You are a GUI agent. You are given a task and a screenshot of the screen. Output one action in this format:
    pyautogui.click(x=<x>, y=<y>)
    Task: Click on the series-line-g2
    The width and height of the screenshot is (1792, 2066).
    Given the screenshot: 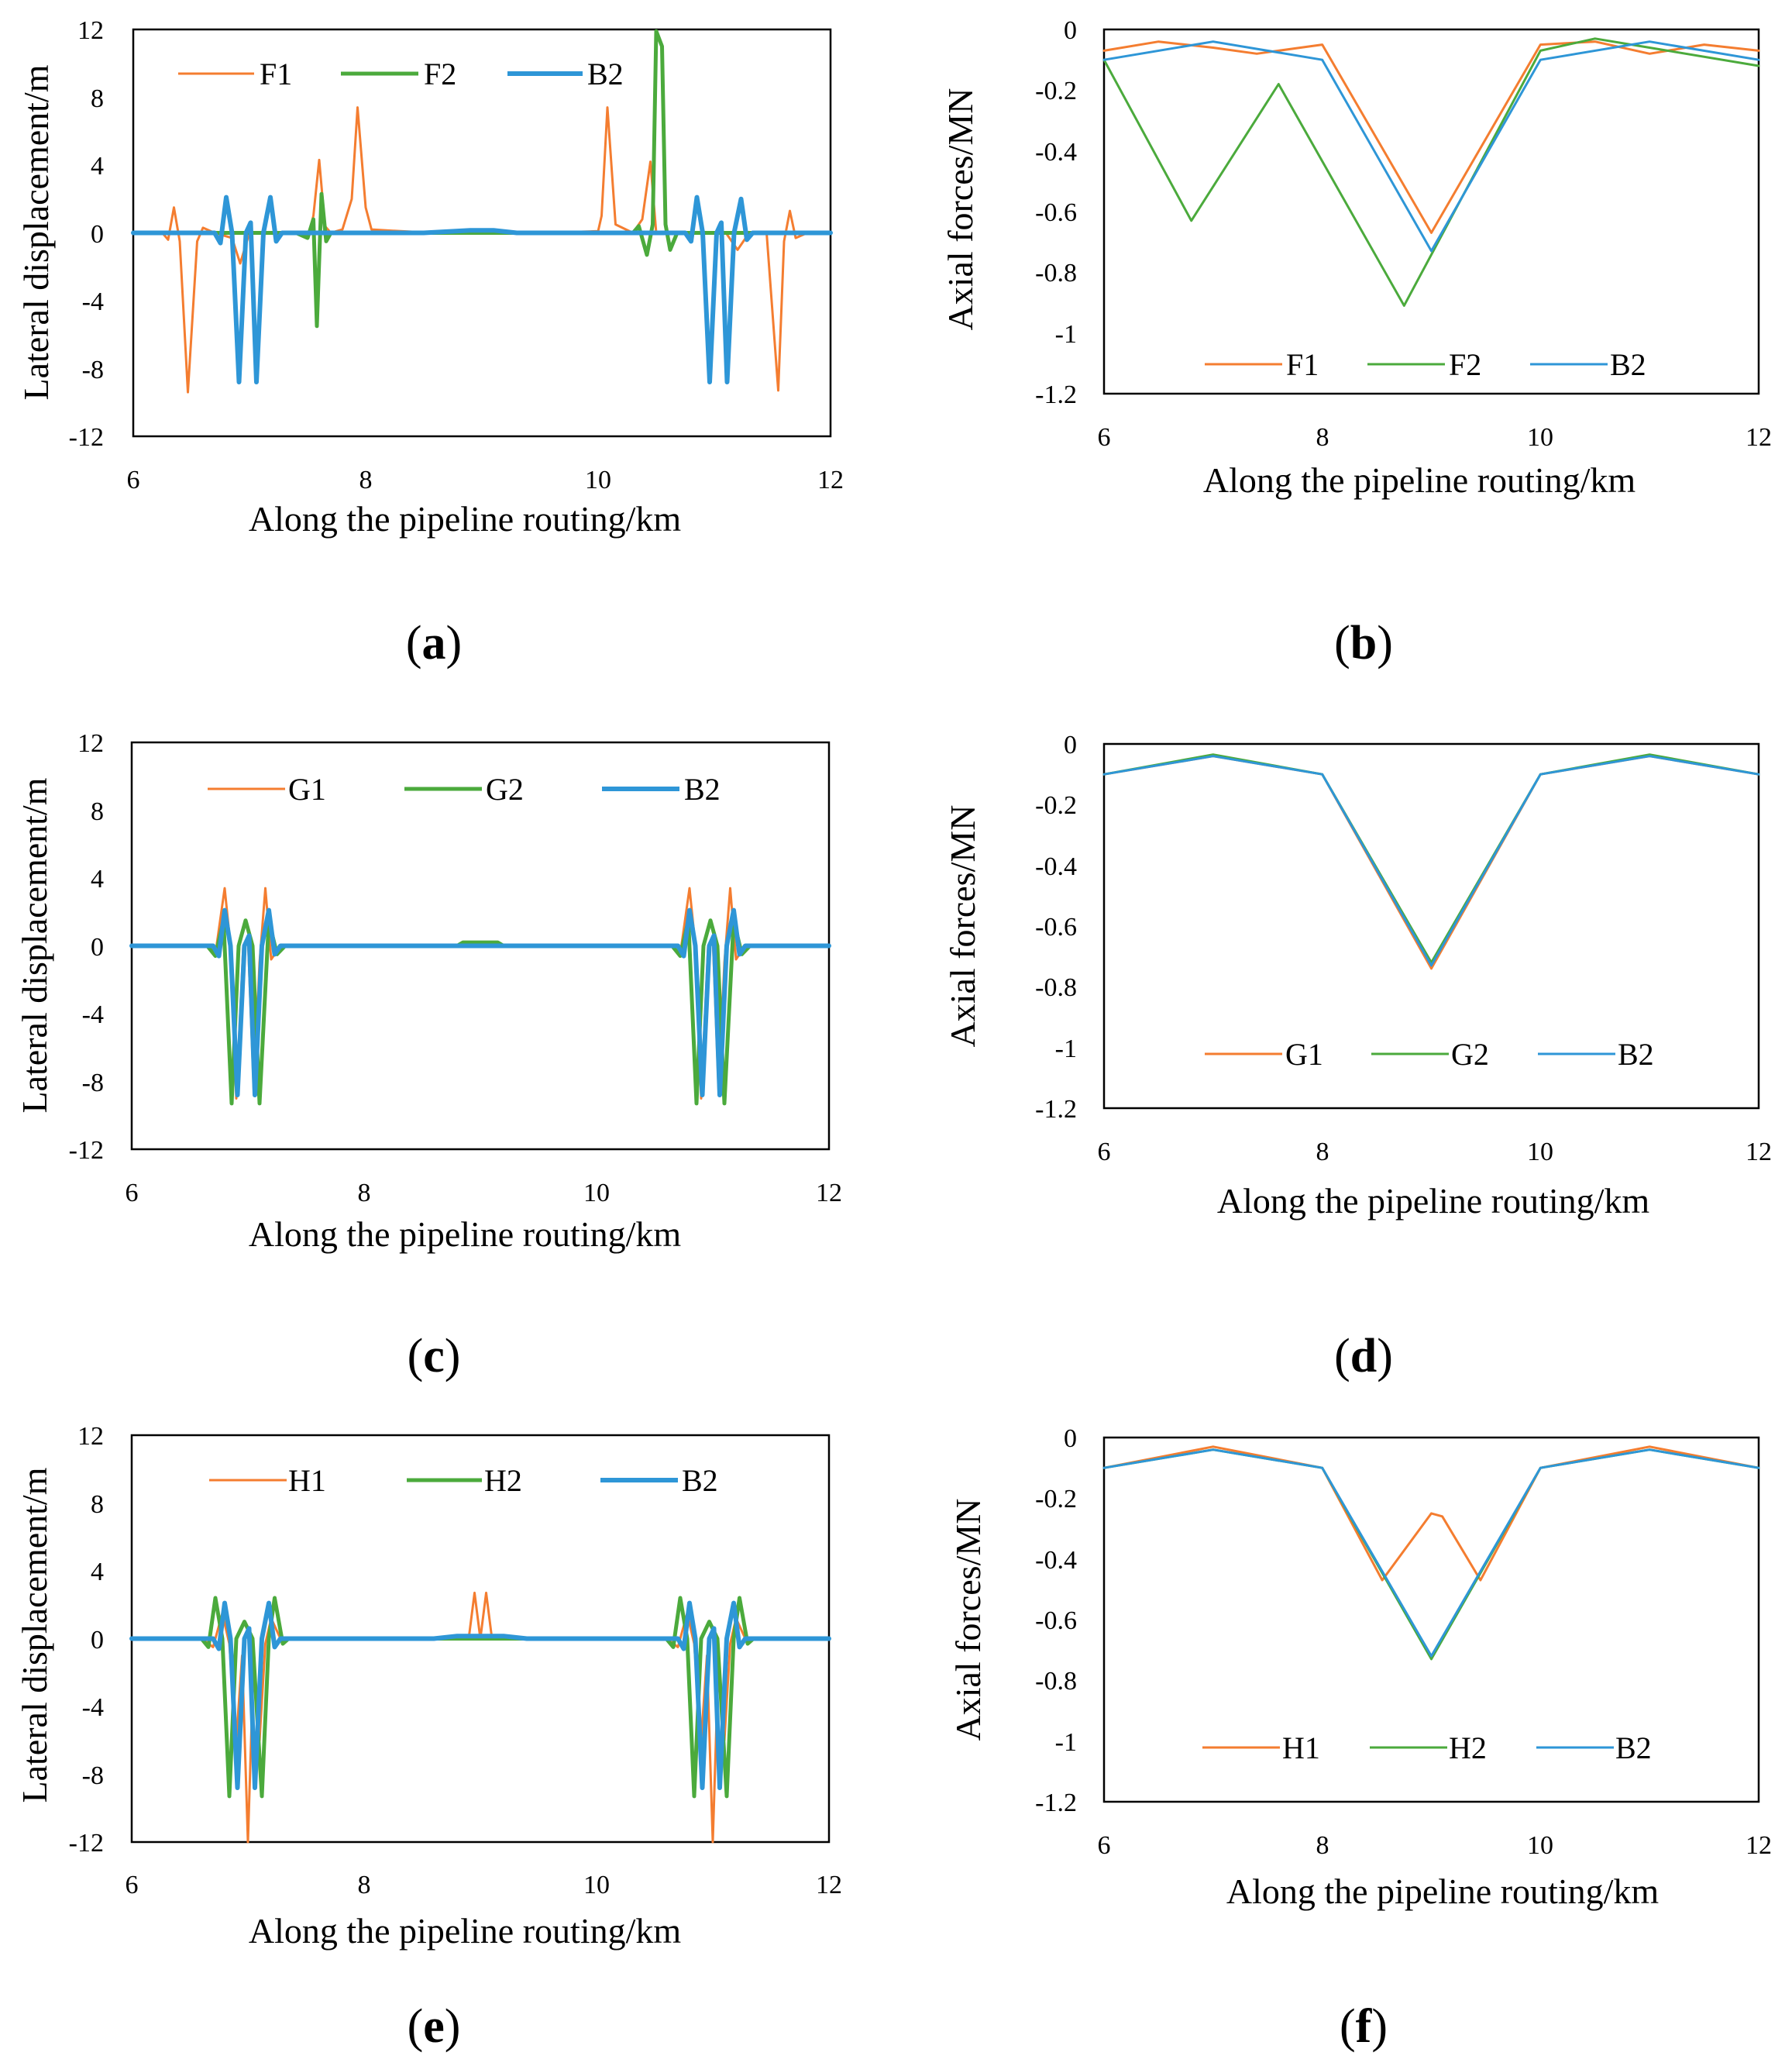 What is the action you would take?
    pyautogui.click(x=1431, y=858)
    